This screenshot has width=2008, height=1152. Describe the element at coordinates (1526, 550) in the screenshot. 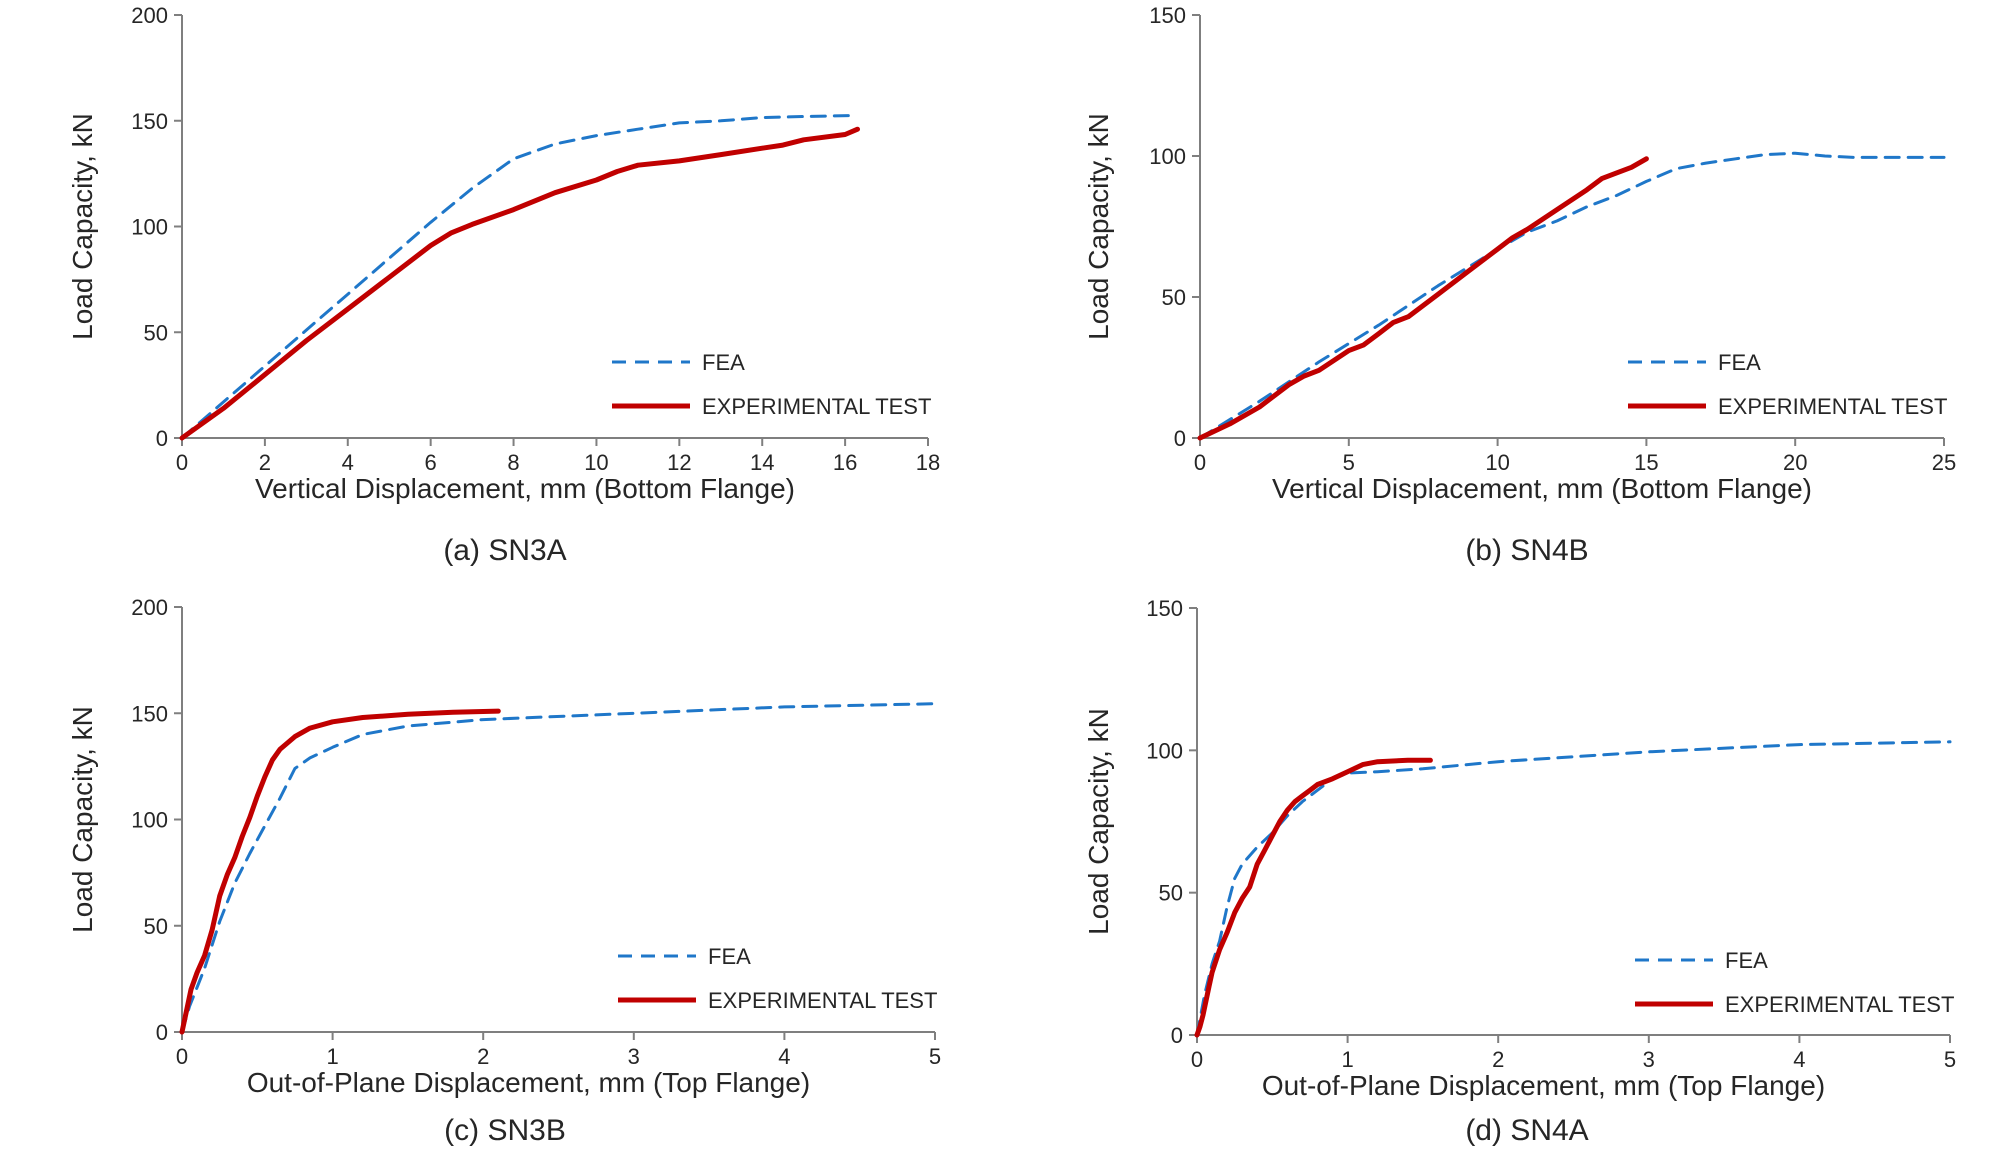

I see `panel-caption: (b) SN4B` at that location.